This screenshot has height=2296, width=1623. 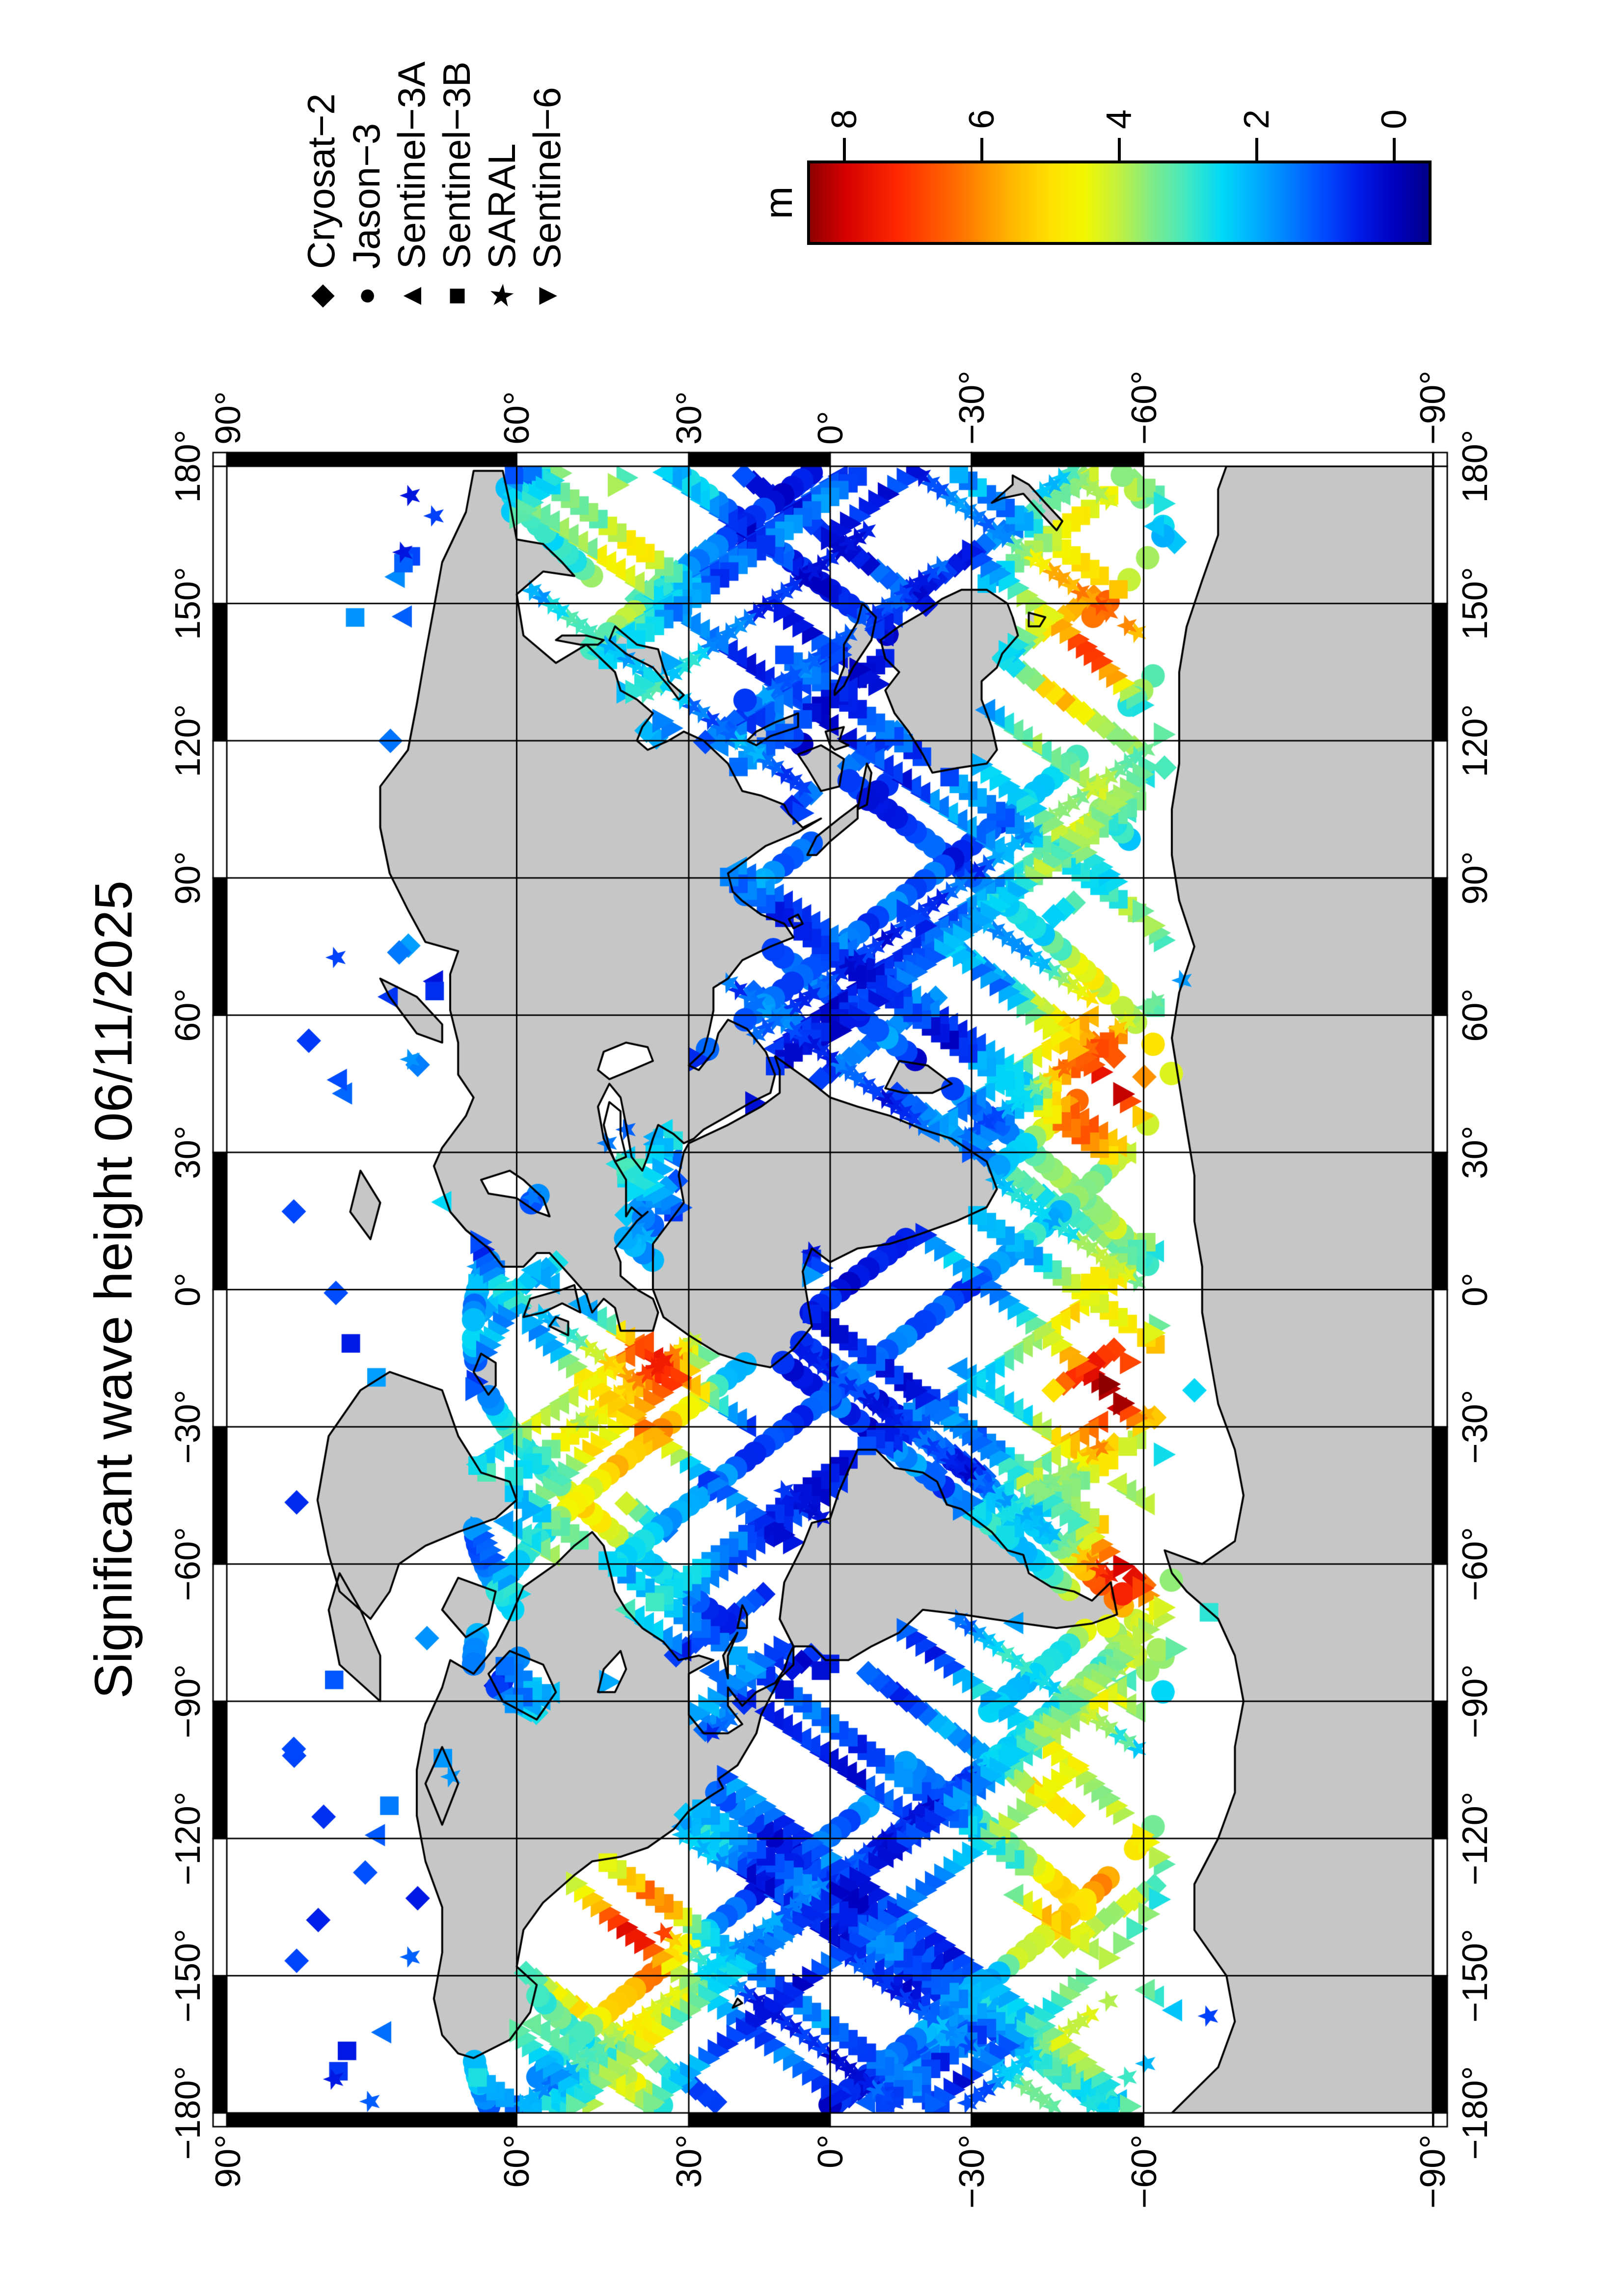 I want to click on figure-title: Significant wave height 06/11/2025, so click(x=113, y=1290).